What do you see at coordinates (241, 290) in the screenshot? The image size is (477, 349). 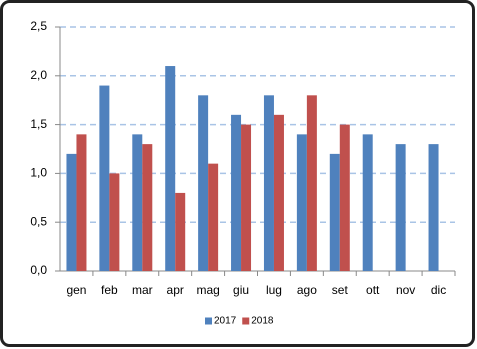 I see `x-tick-label: giu` at bounding box center [241, 290].